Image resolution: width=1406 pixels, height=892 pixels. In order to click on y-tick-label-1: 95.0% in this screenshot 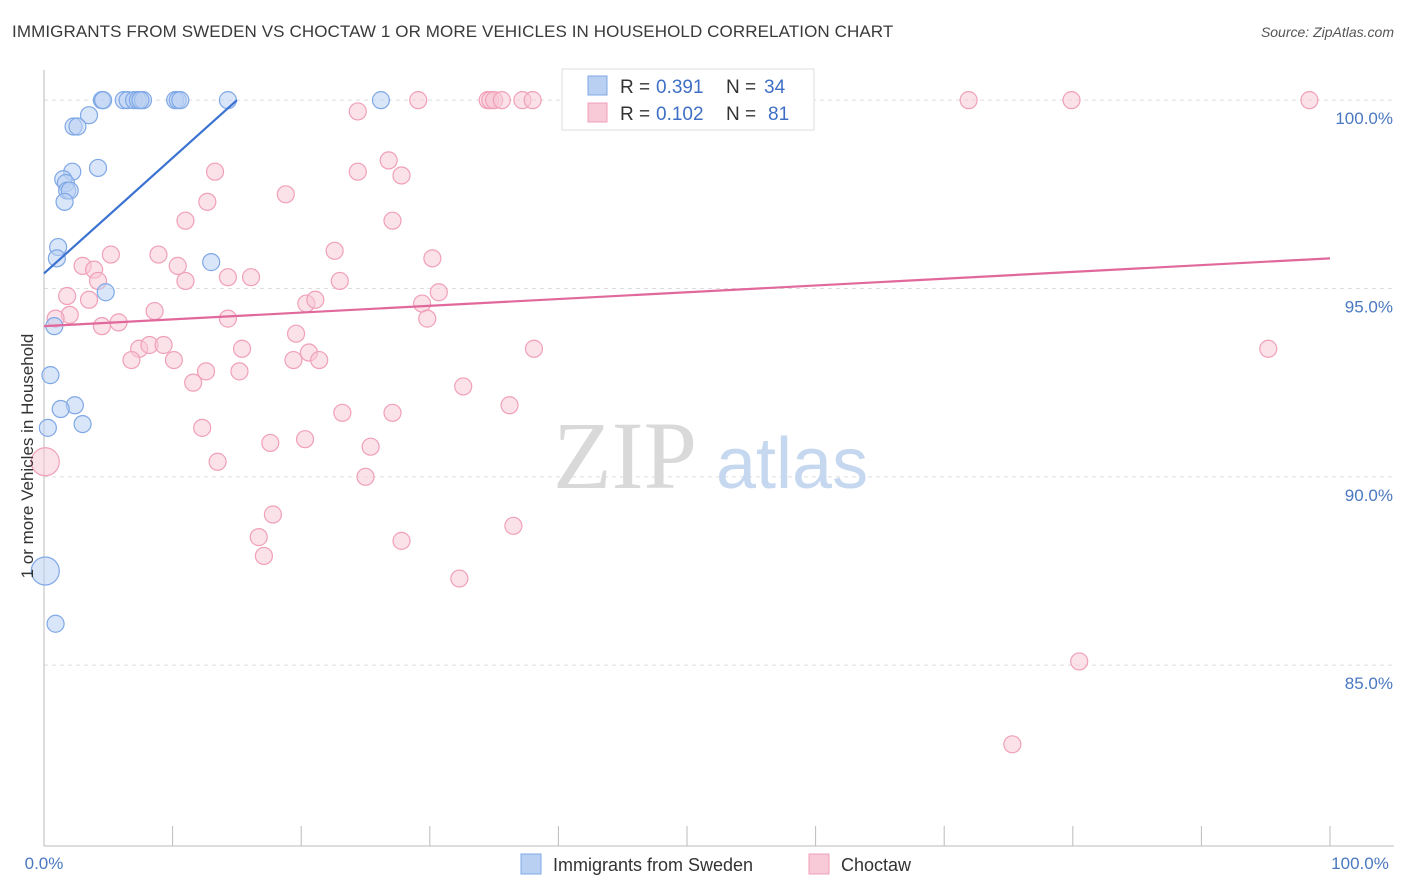, I will do `click(1369, 306)`.